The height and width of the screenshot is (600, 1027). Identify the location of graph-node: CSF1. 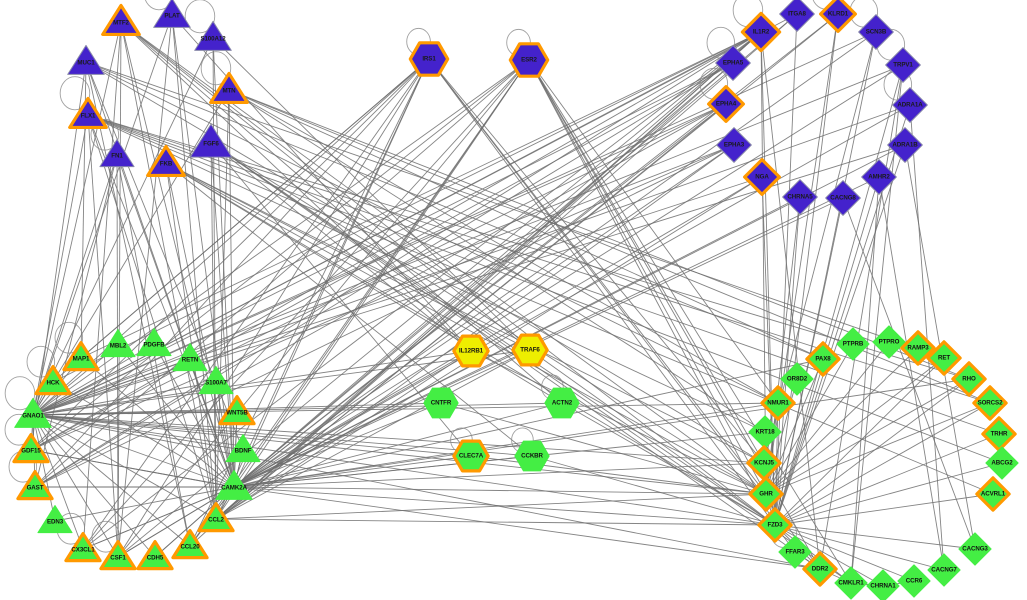
(118, 555).